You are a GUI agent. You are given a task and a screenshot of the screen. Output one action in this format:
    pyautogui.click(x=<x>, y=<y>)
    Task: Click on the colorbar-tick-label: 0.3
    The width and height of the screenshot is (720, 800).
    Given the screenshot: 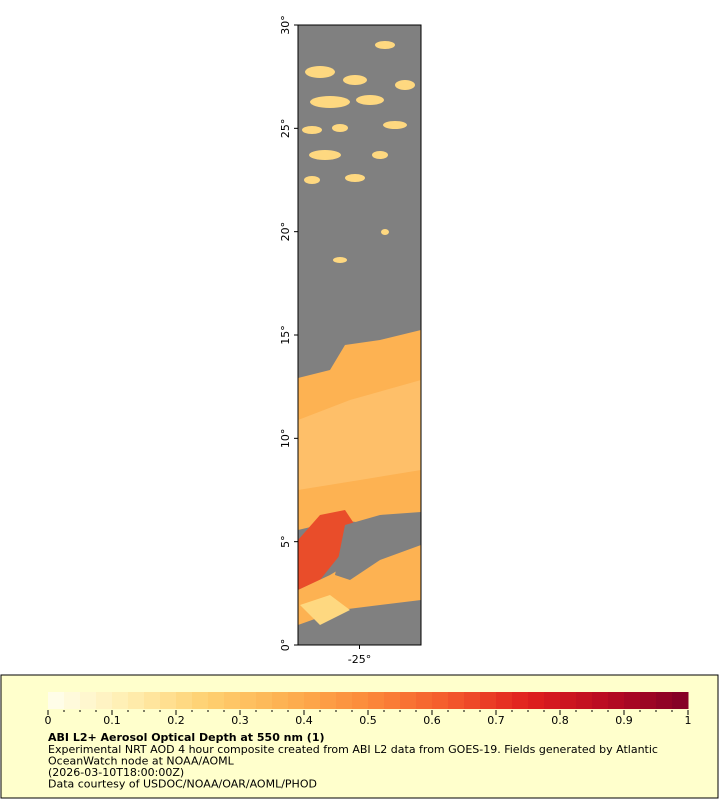 What is the action you would take?
    pyautogui.click(x=240, y=720)
    